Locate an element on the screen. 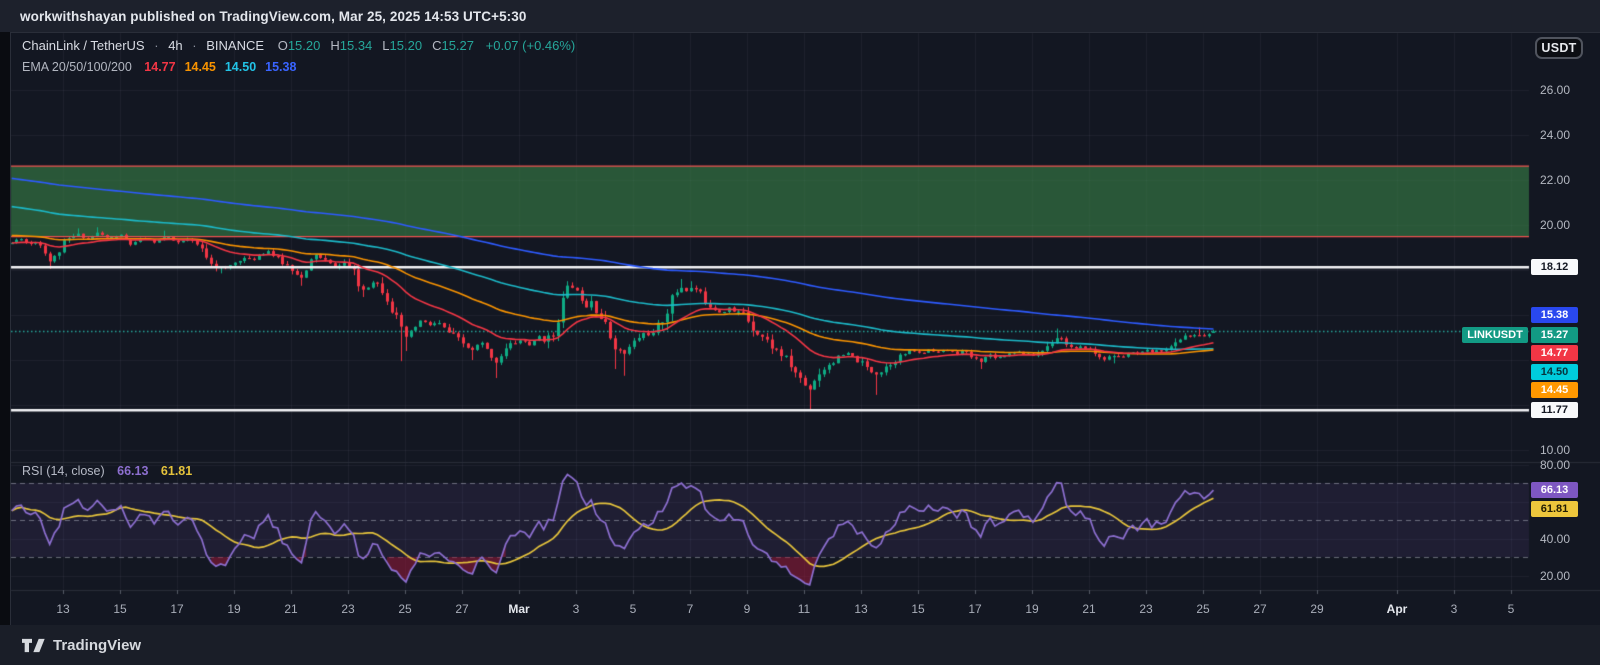 This screenshot has width=1600, height=665. price-axis-badge: 18.12 is located at coordinates (1554, 267).